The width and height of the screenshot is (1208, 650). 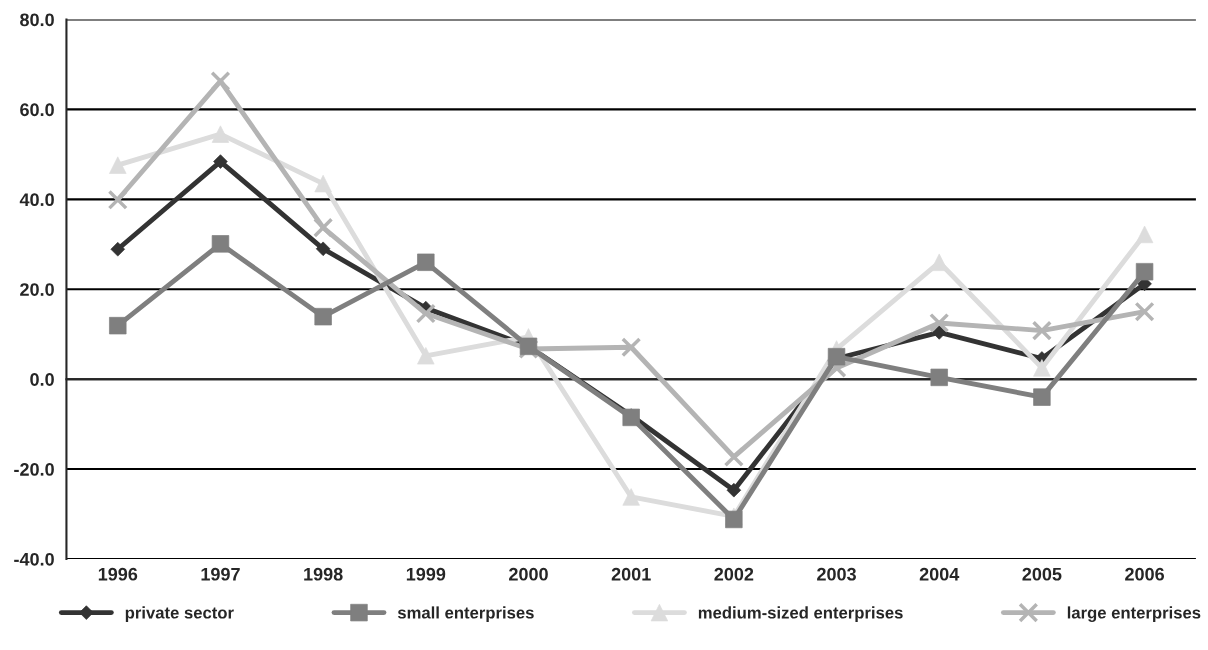 What do you see at coordinates (800, 614) in the screenshot?
I see `legend-label: medium-sized enterprises` at bounding box center [800, 614].